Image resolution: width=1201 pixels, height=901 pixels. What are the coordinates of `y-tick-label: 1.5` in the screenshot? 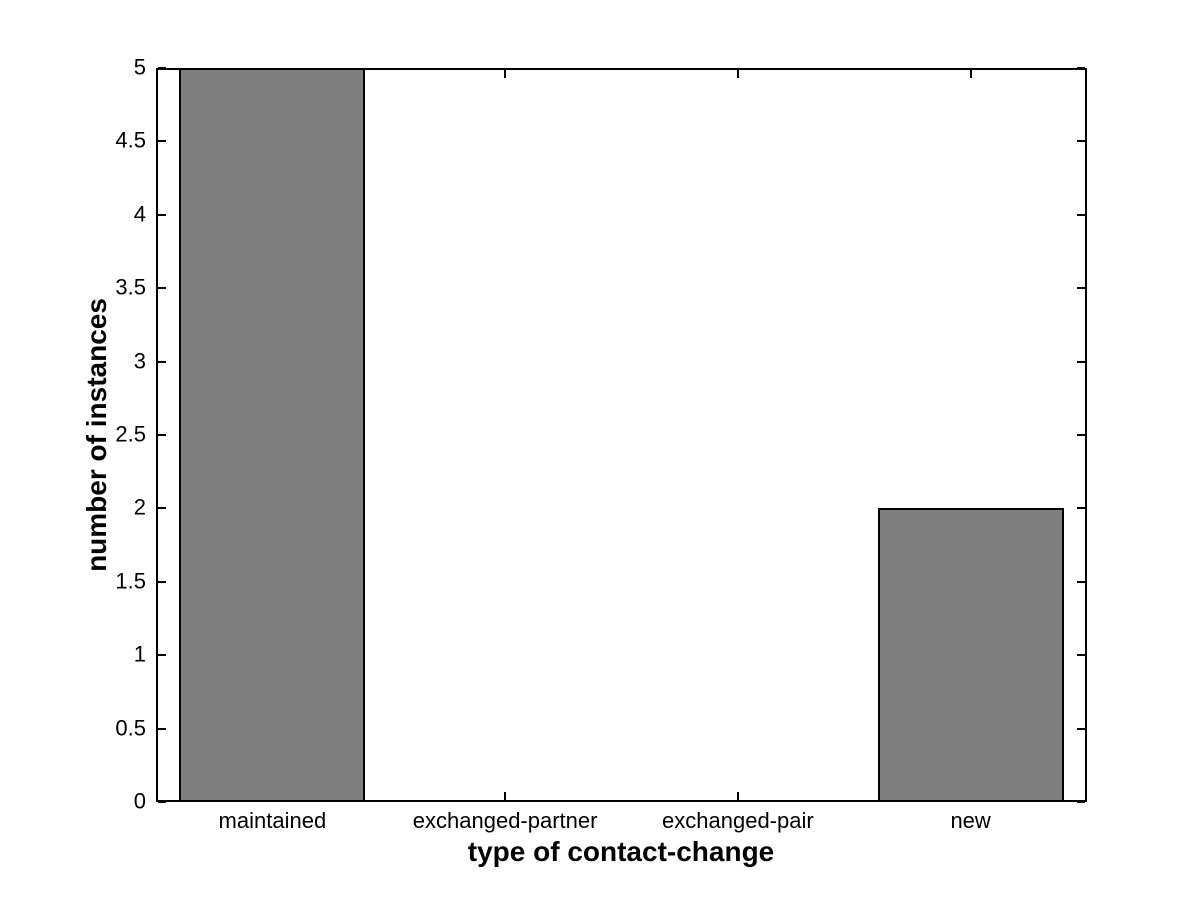 It's located at (130, 581).